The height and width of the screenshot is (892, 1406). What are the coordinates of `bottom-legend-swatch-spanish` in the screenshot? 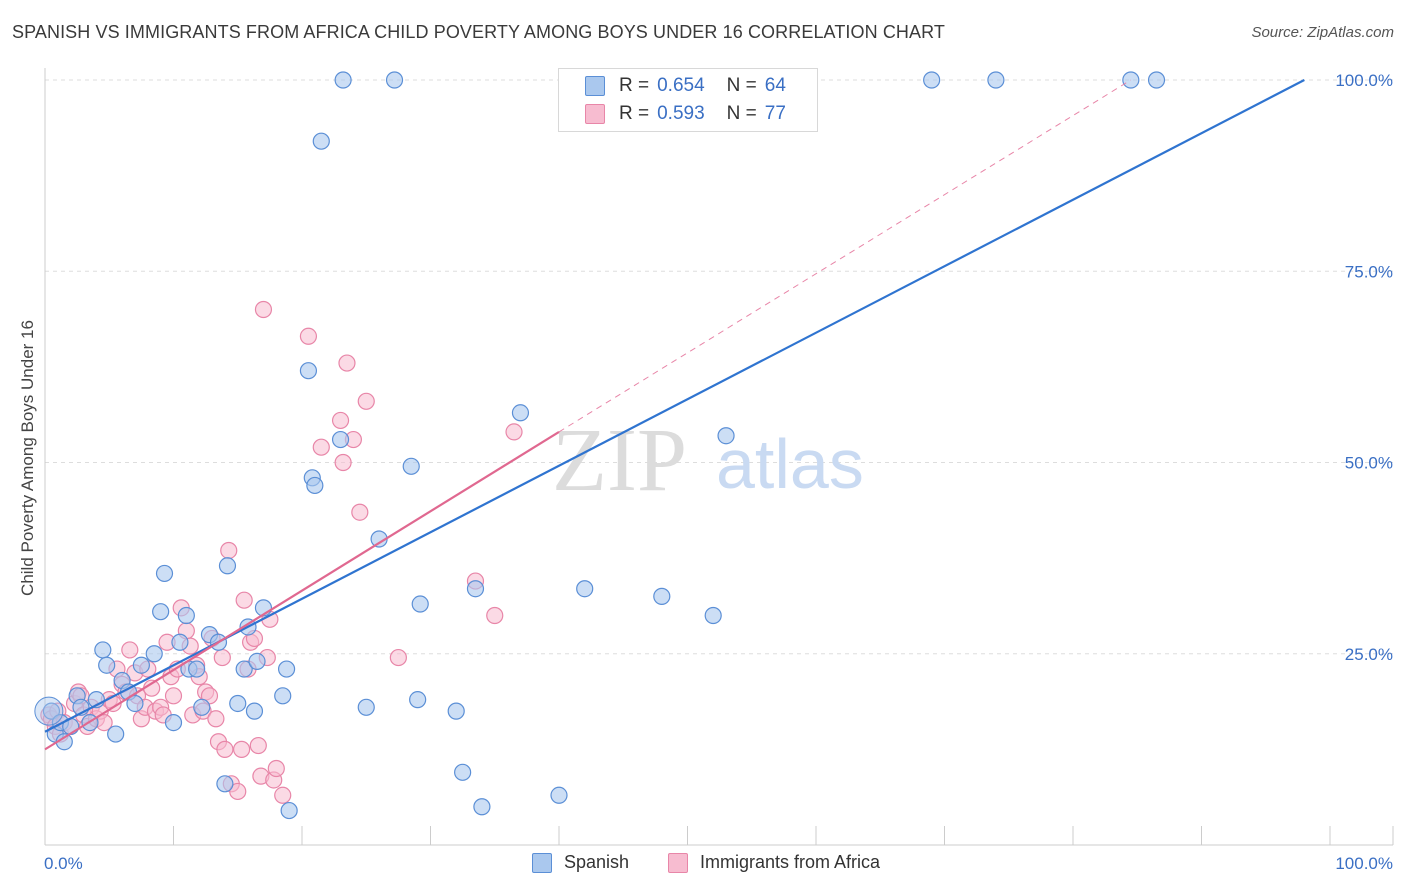 It's located at (542, 862).